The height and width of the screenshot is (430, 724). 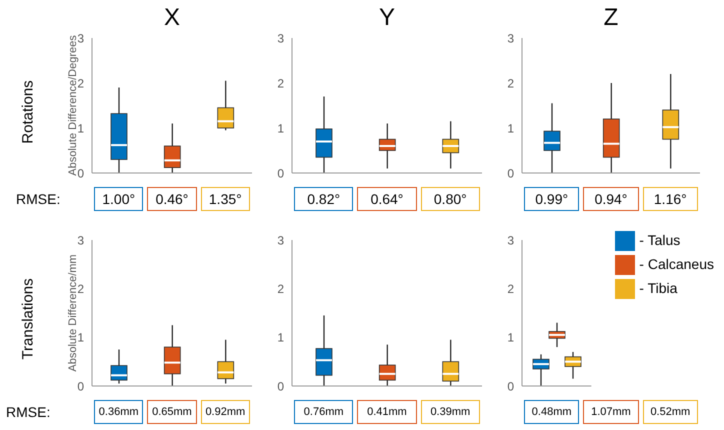 What do you see at coordinates (172, 412) in the screenshot?
I see `text: 0.65mm` at bounding box center [172, 412].